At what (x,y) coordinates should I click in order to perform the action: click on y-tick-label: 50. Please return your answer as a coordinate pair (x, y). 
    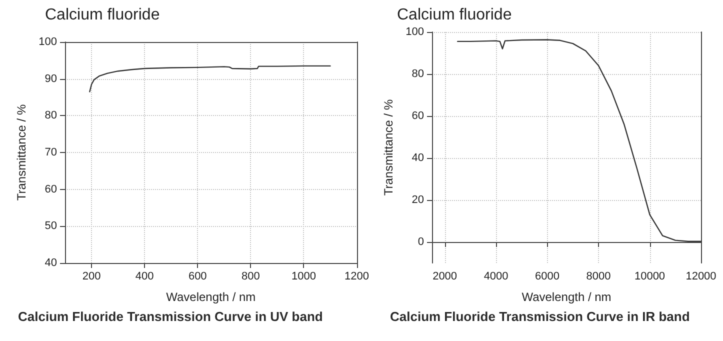
    Looking at the image, I should click on (50, 226).